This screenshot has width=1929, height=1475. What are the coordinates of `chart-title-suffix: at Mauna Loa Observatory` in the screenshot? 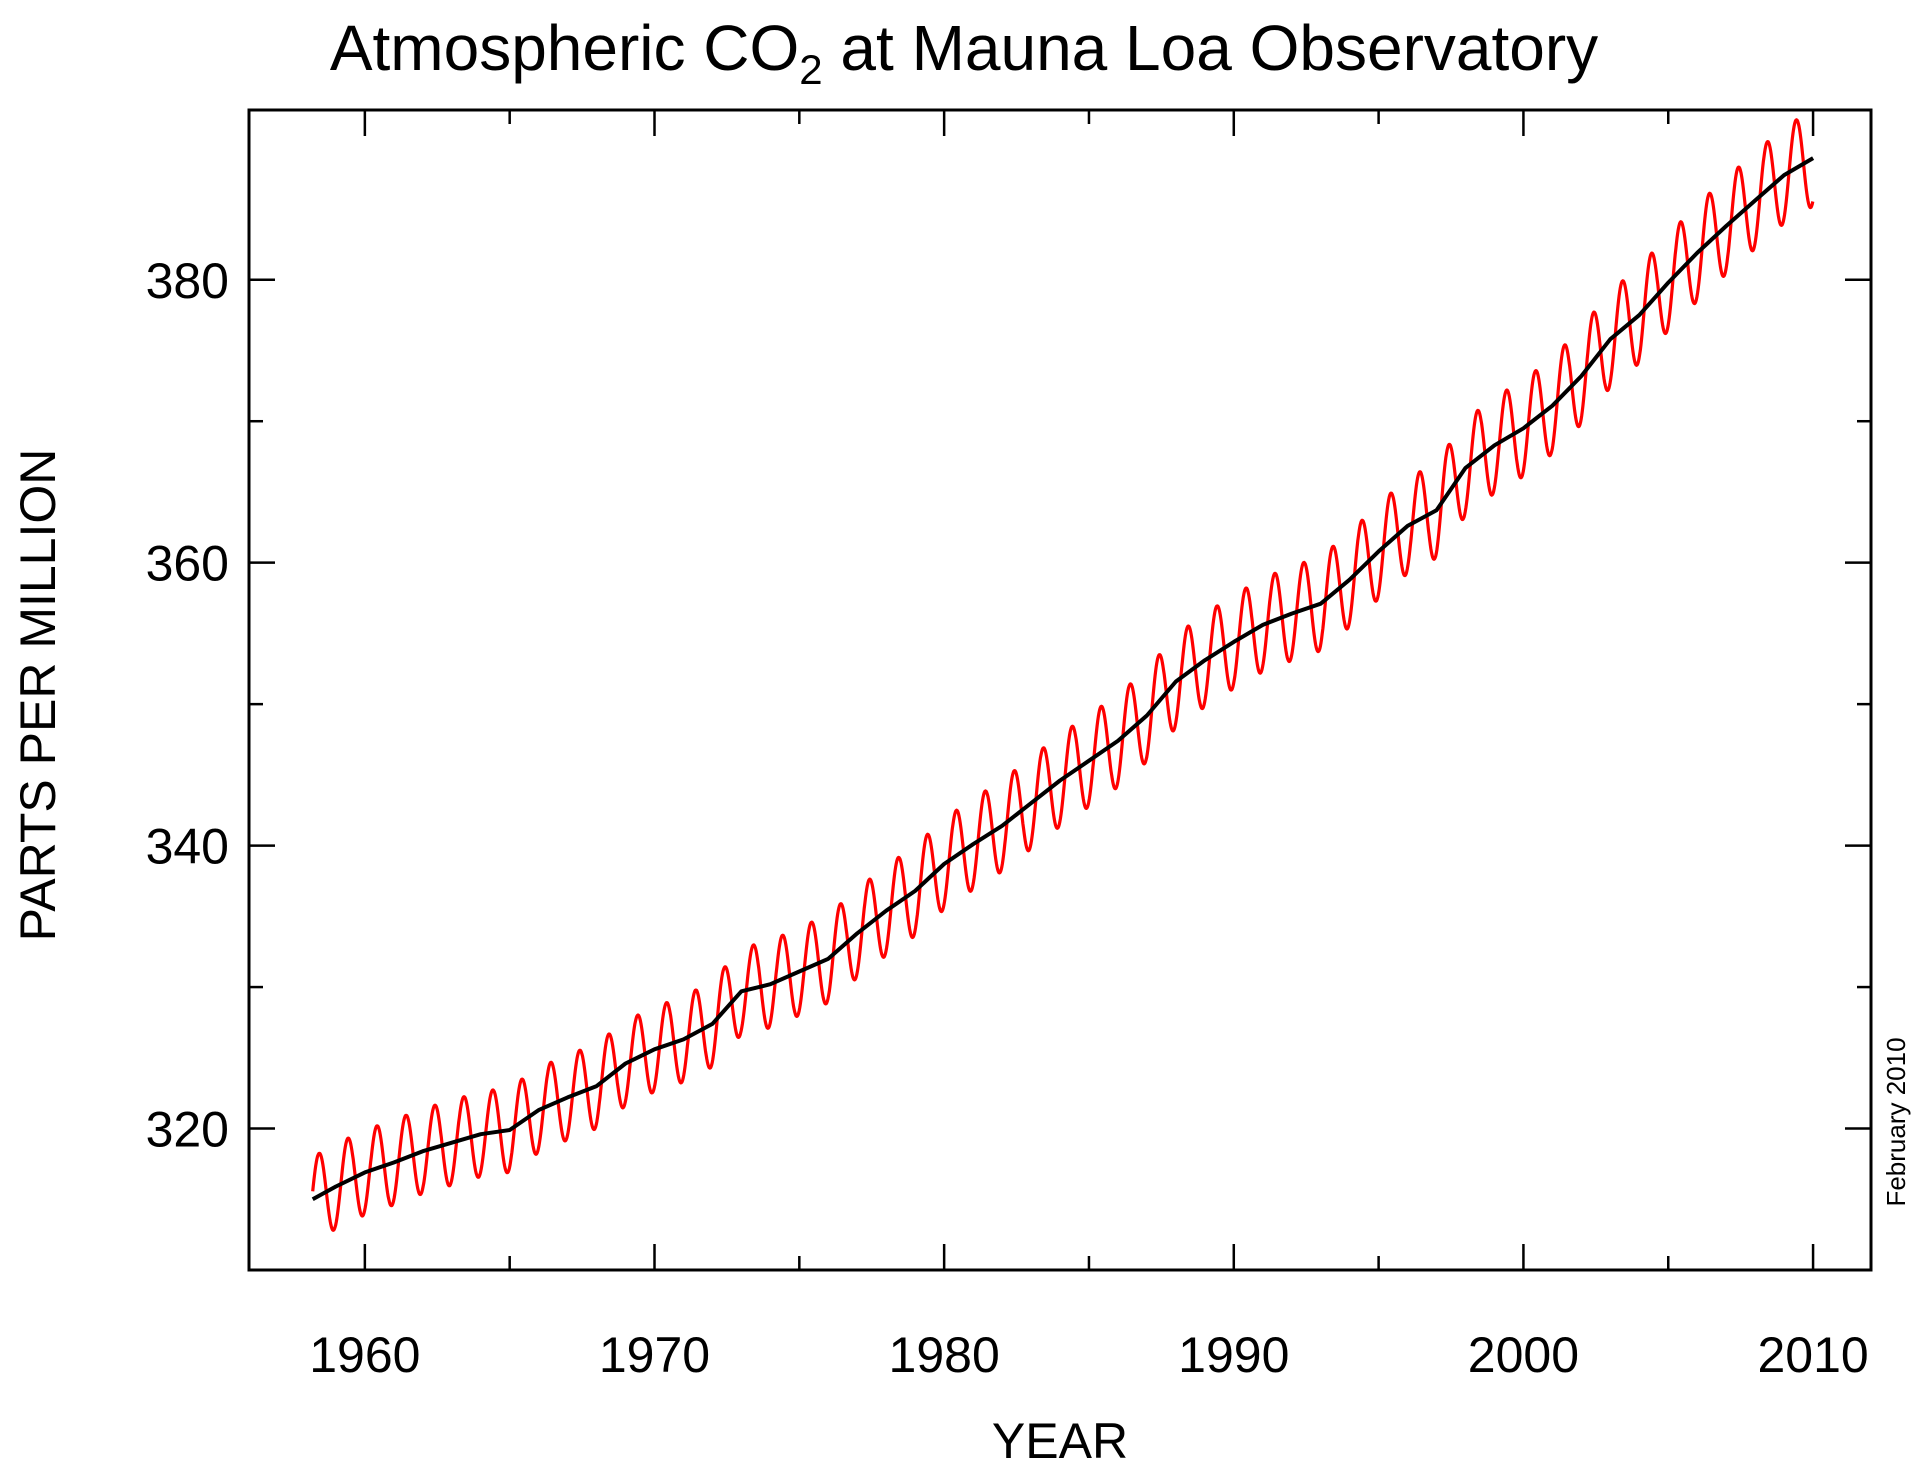 It's located at (1211, 48).